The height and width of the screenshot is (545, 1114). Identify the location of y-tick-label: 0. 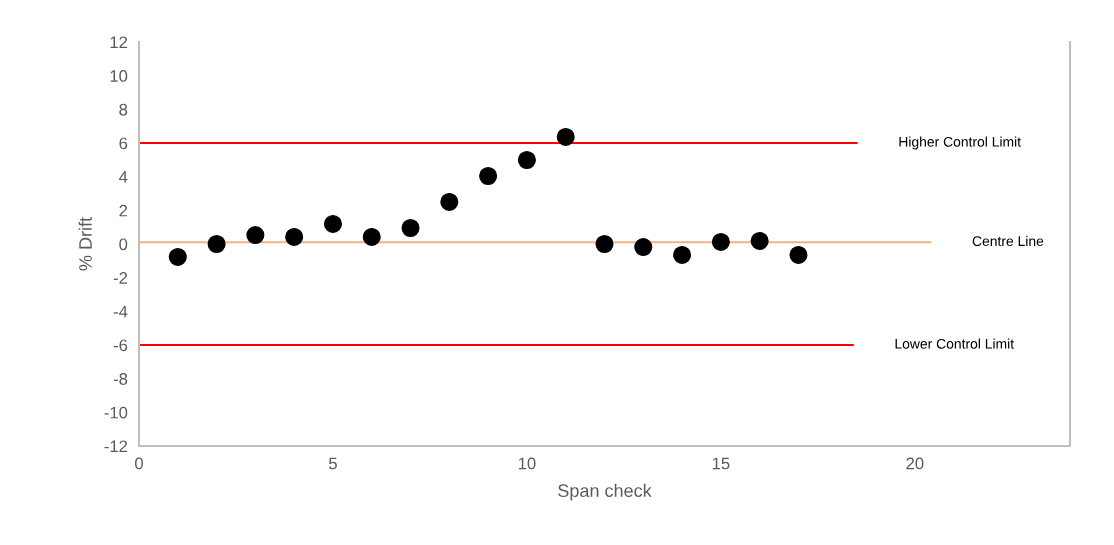
(123, 244).